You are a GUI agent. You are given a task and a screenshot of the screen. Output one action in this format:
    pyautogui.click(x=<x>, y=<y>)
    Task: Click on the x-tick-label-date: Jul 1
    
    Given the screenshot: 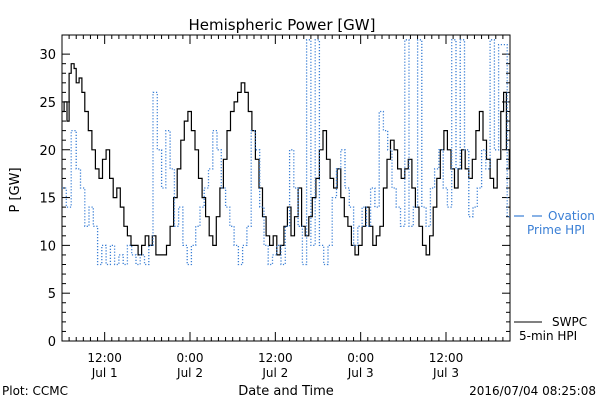 What is the action you would take?
    pyautogui.click(x=104, y=373)
    